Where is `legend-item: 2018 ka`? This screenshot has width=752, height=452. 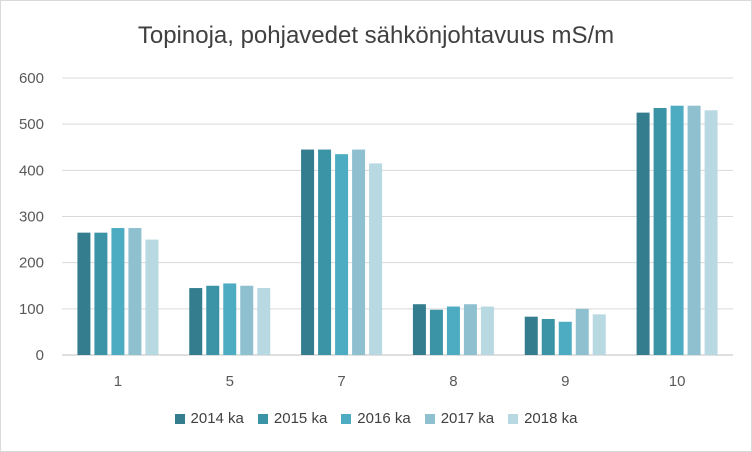
legend-item: 2018 ka is located at coordinates (542, 418).